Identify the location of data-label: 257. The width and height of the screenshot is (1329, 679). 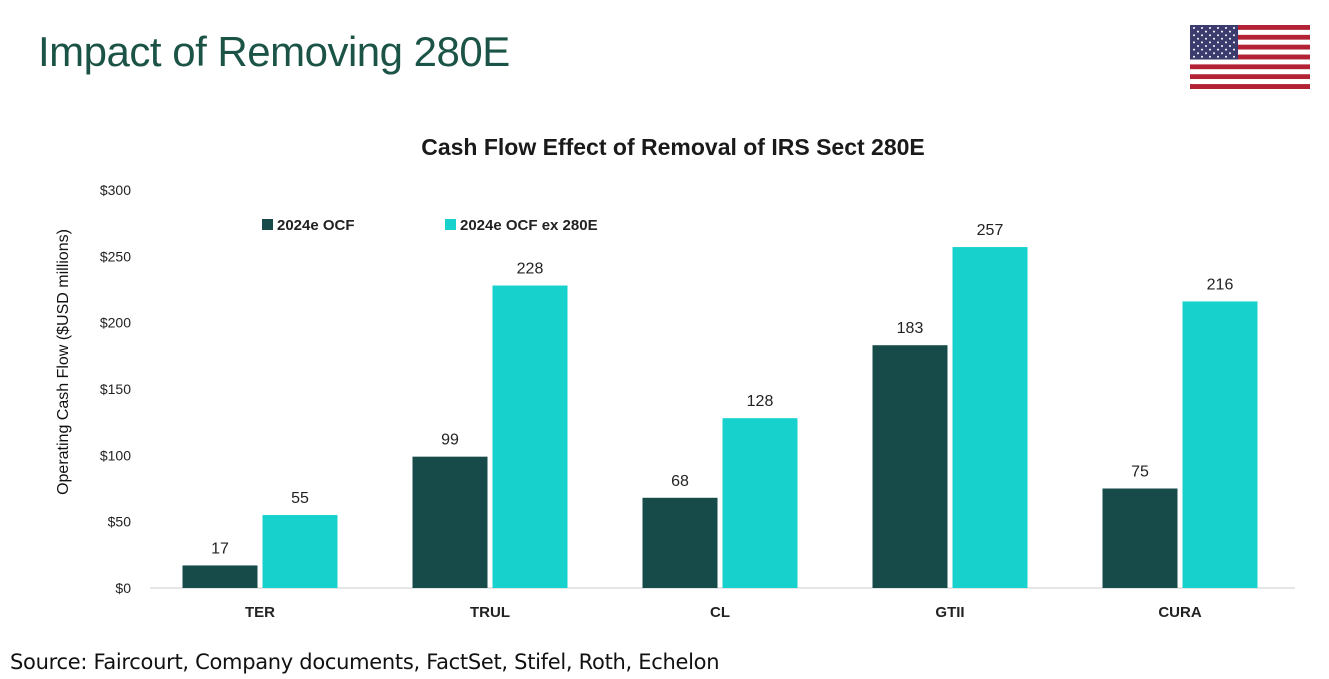
(990, 230).